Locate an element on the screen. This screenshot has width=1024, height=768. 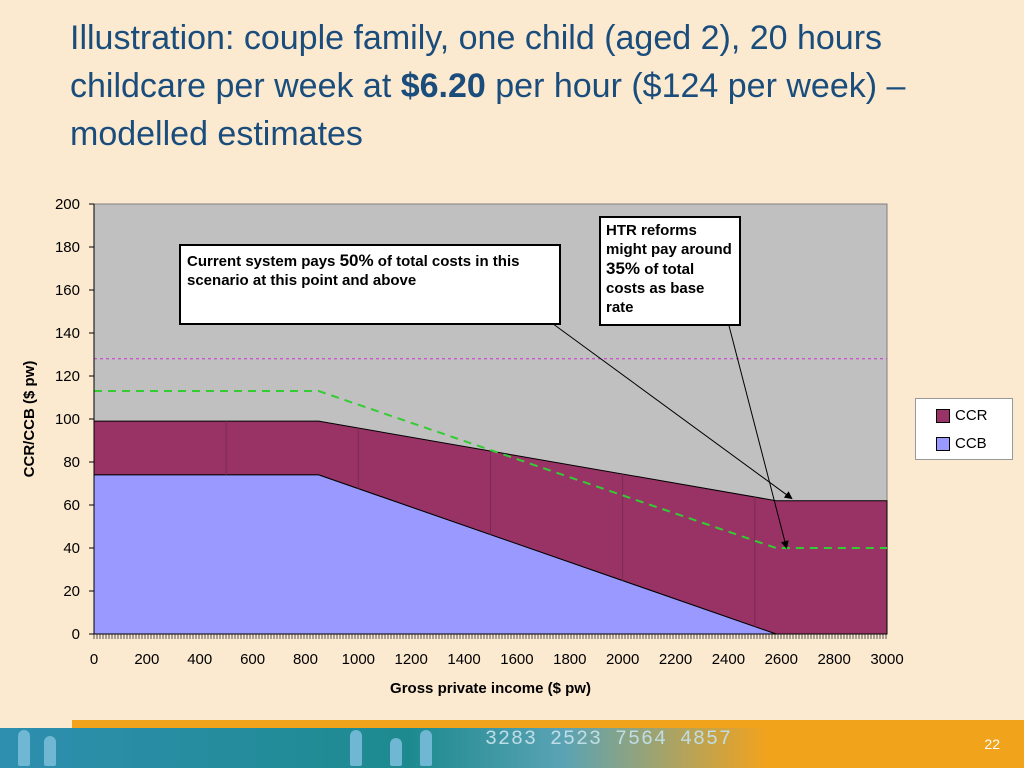
legend-label-ccb: CCB is located at coordinates (971, 443).